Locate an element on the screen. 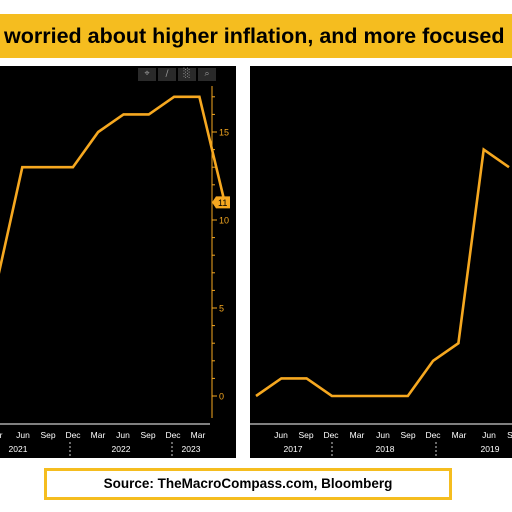 This screenshot has width=512, height=512. pencil-icon: ∕ is located at coordinates (167, 74).